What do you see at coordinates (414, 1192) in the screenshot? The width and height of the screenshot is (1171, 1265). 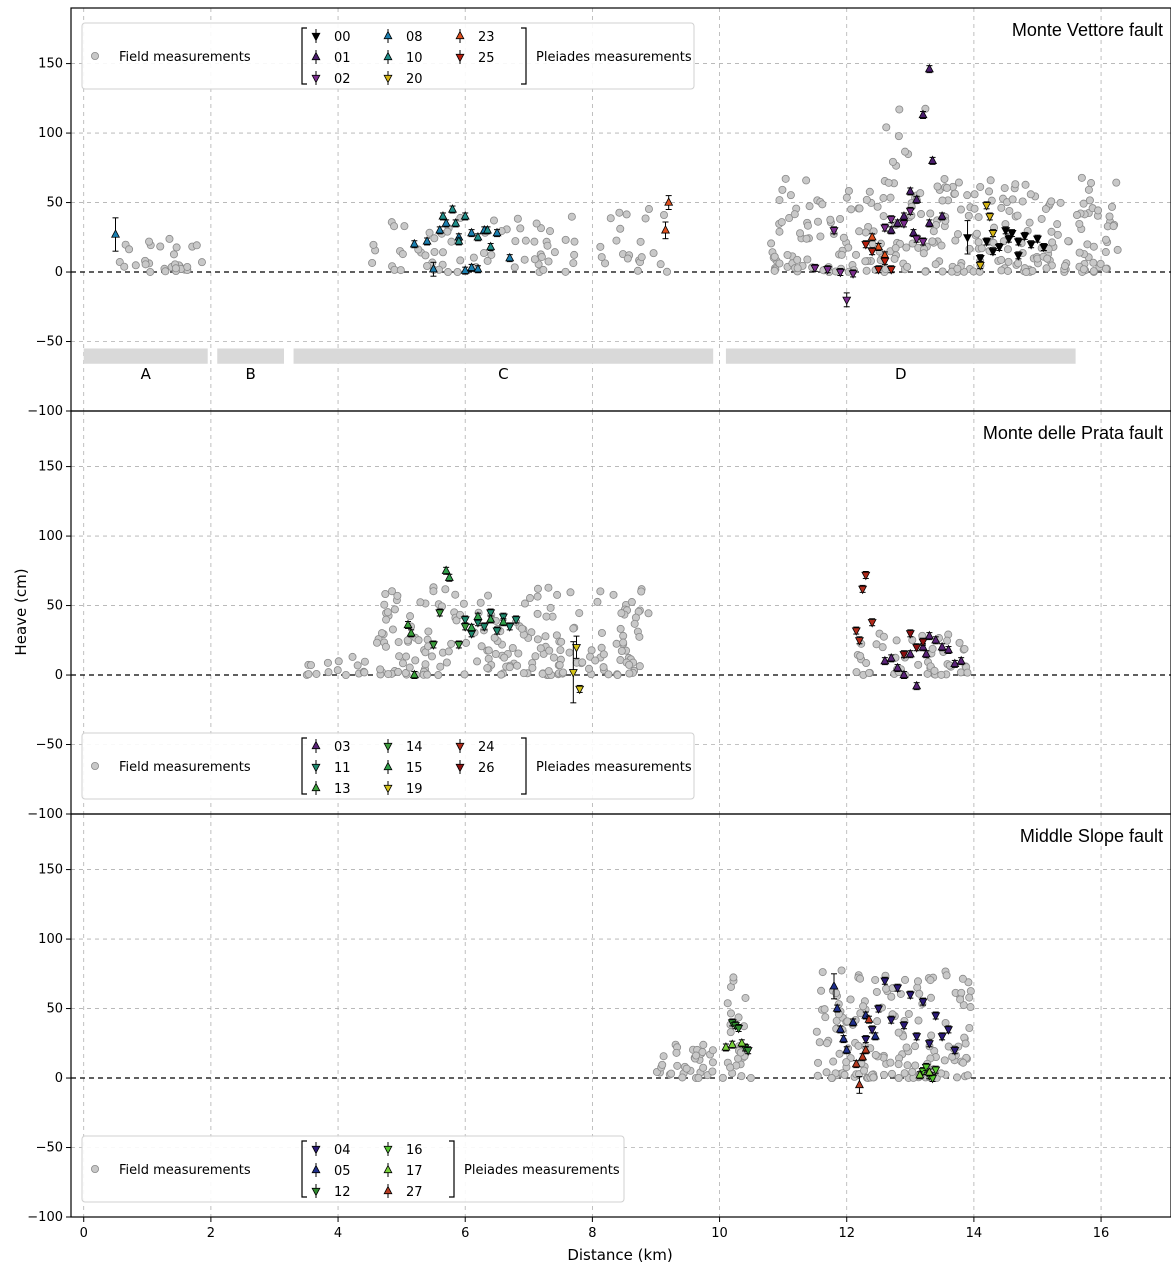 I see `legend-label-27: 27` at bounding box center [414, 1192].